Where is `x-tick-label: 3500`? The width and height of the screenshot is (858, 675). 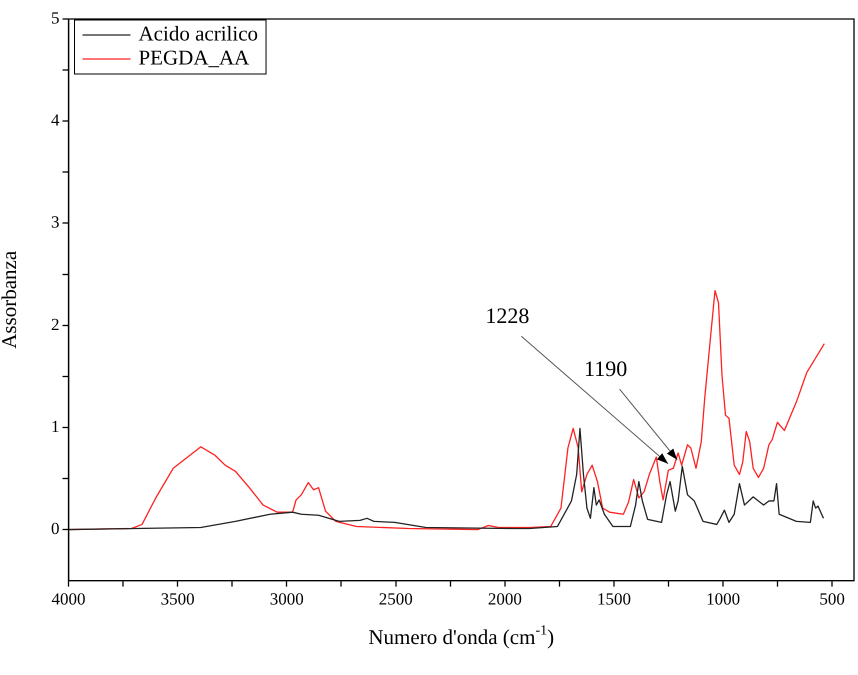 x-tick-label: 3500 is located at coordinates (177, 598).